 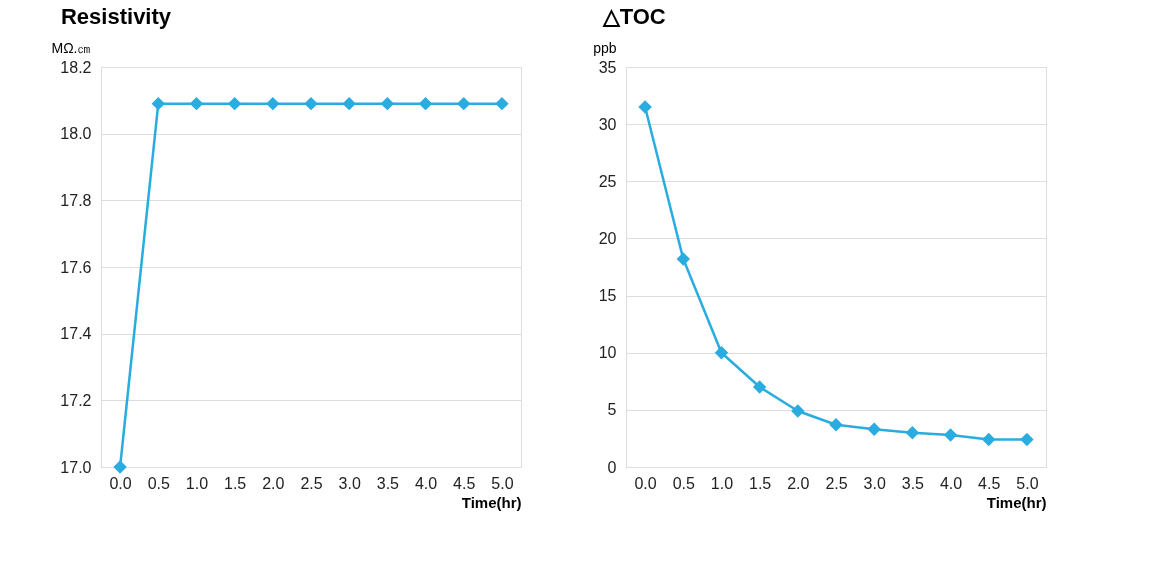 I want to click on y-tick-label: 18.2, so click(x=76, y=67).